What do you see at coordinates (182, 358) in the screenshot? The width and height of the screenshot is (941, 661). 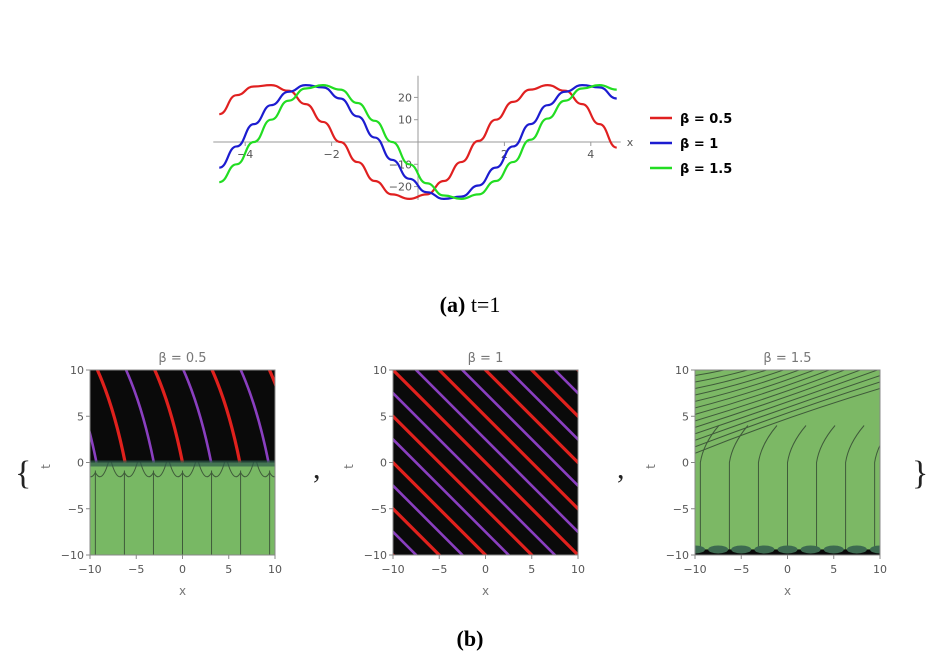 I see `plot-title: β = 0.5` at bounding box center [182, 358].